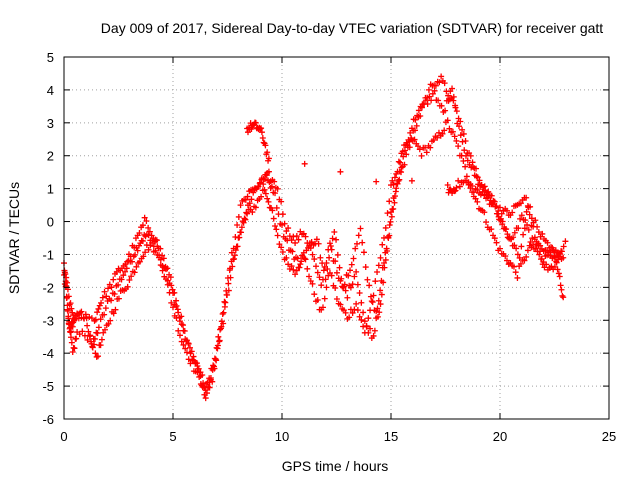 This screenshot has height=480, width=640. I want to click on x-tick-label: 15, so click(391, 436).